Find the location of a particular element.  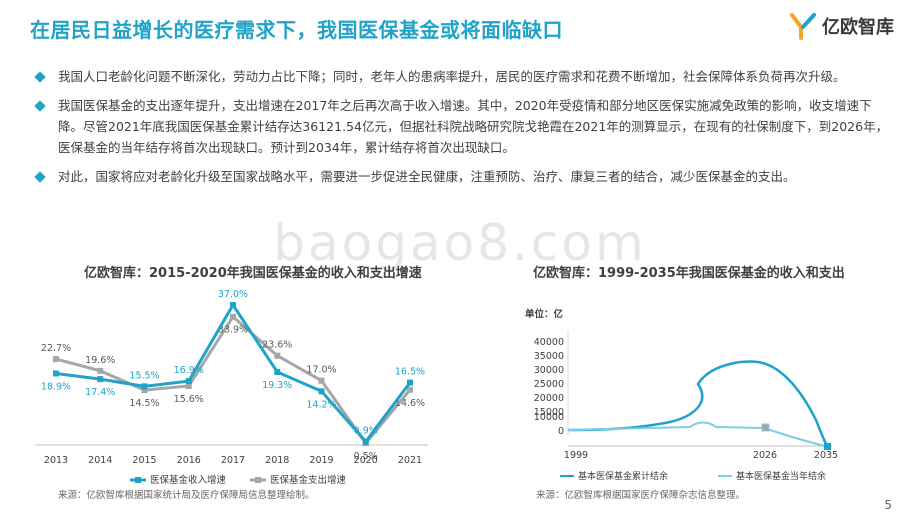

cumulative-balance-marker is located at coordinates (827, 446).